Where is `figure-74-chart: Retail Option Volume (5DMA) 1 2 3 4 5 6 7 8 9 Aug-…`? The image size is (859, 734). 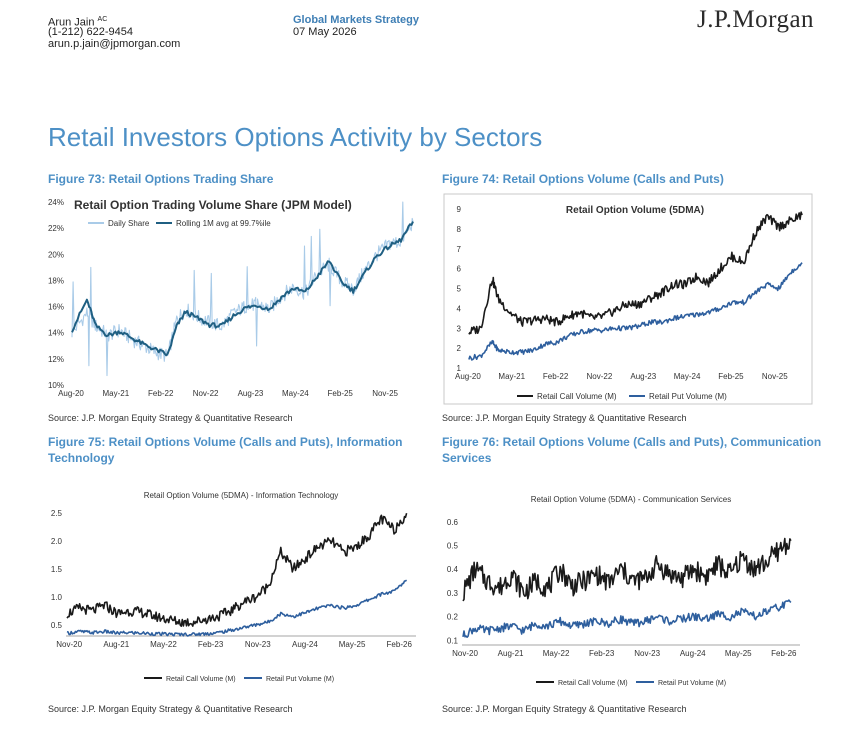 figure-74-chart: Retail Option Volume (5DMA) 1 2 3 4 5 6 7 8 9 Aug-… is located at coordinates (628, 299).